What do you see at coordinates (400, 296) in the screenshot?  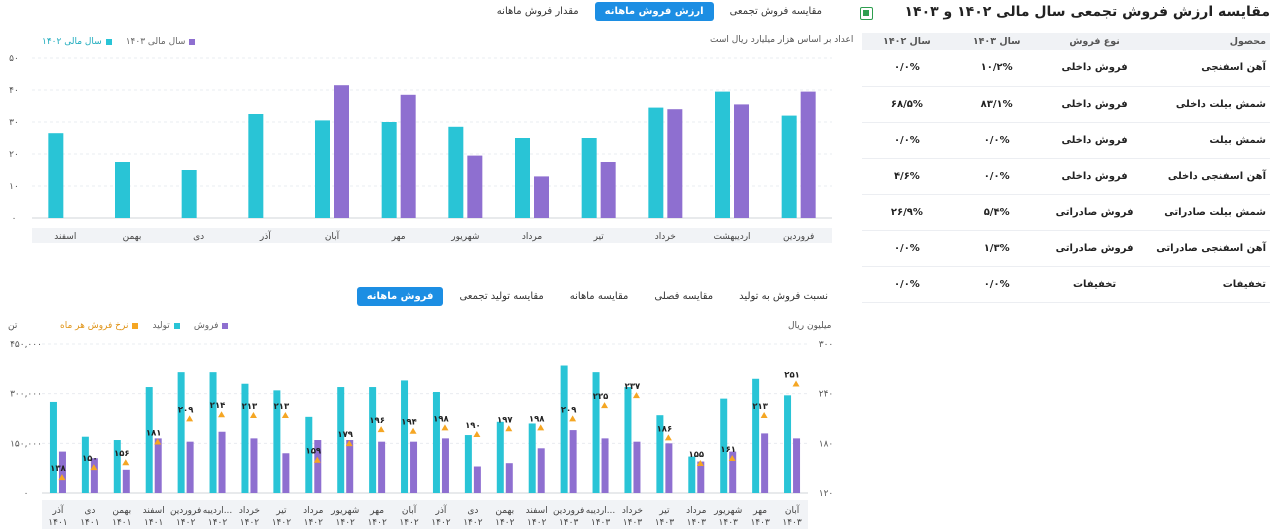 I see `bottom-tab-0: فروش ماهانه` at bounding box center [400, 296].